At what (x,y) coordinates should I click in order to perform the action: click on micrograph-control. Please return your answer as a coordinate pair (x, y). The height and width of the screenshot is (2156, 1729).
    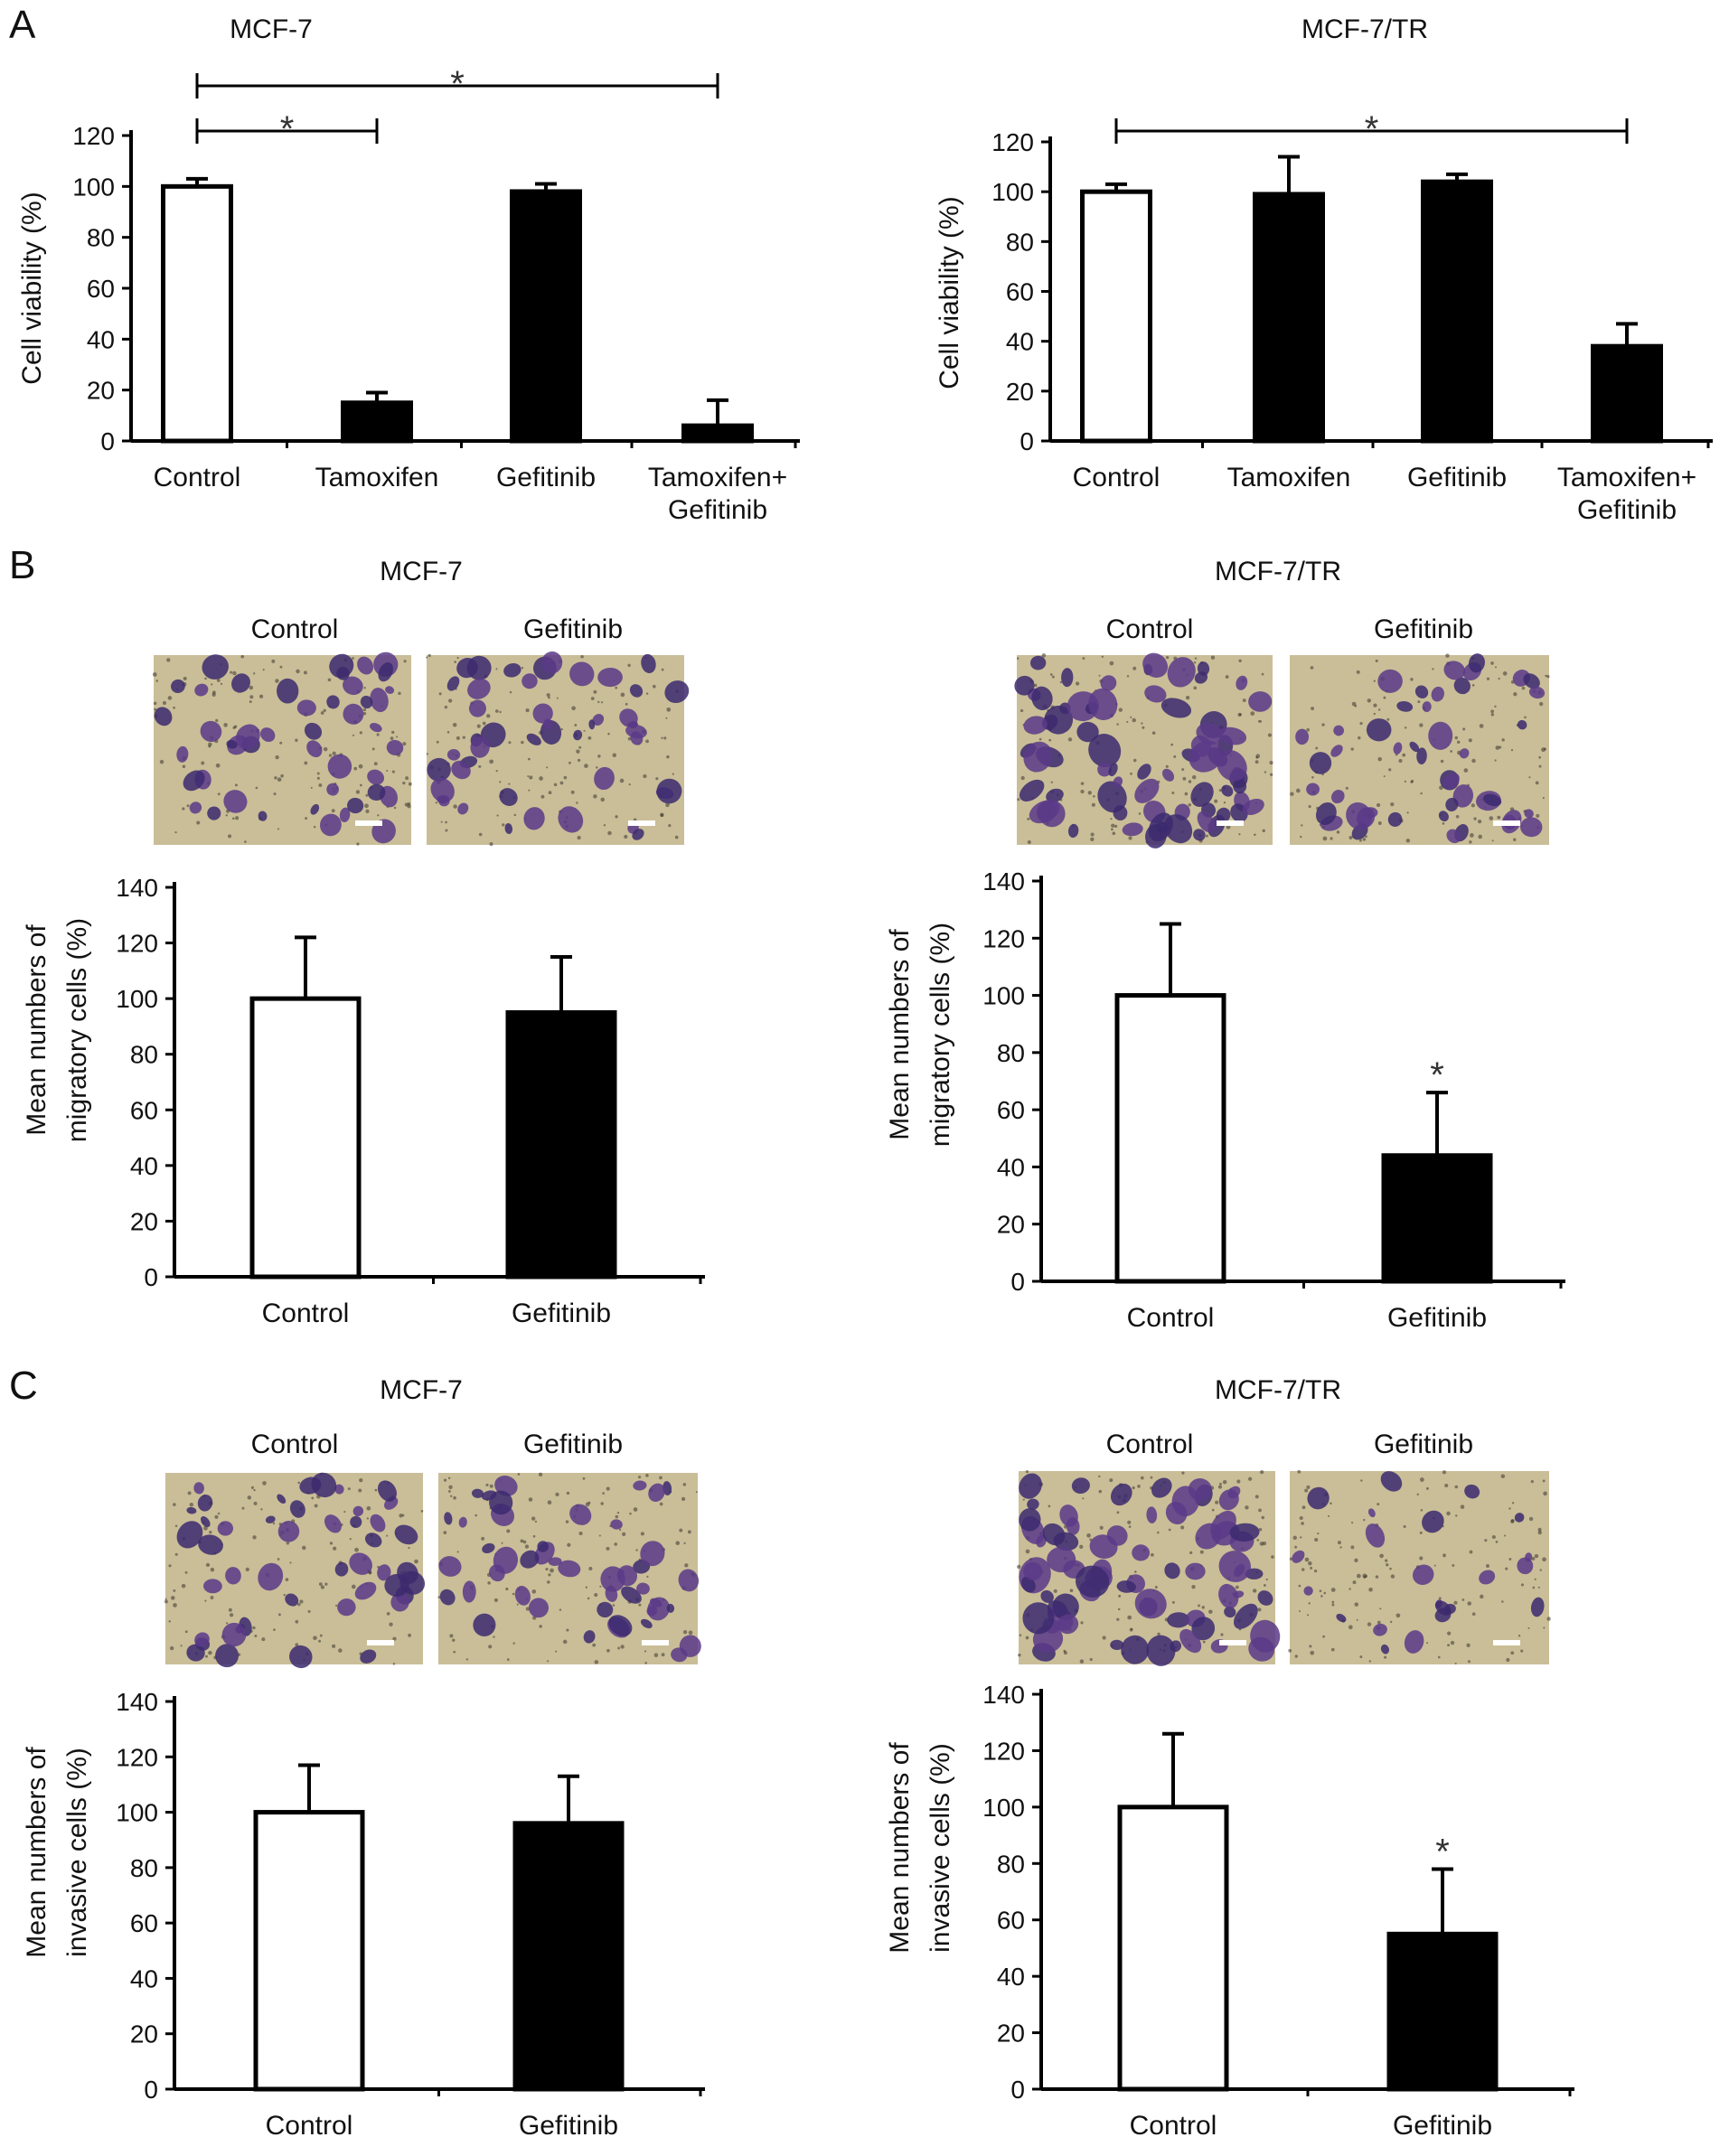
    Looking at the image, I should click on (1149, 1568).